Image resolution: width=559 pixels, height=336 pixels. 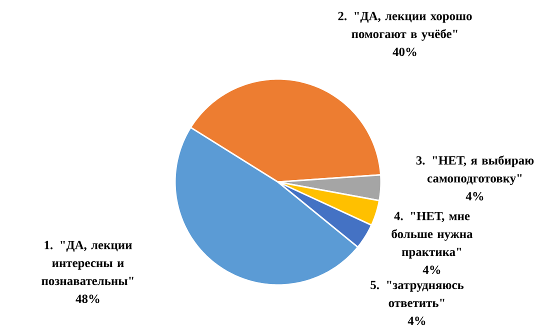 What do you see at coordinates (404, 52) in the screenshot?
I see `data-label: 40%` at bounding box center [404, 52].